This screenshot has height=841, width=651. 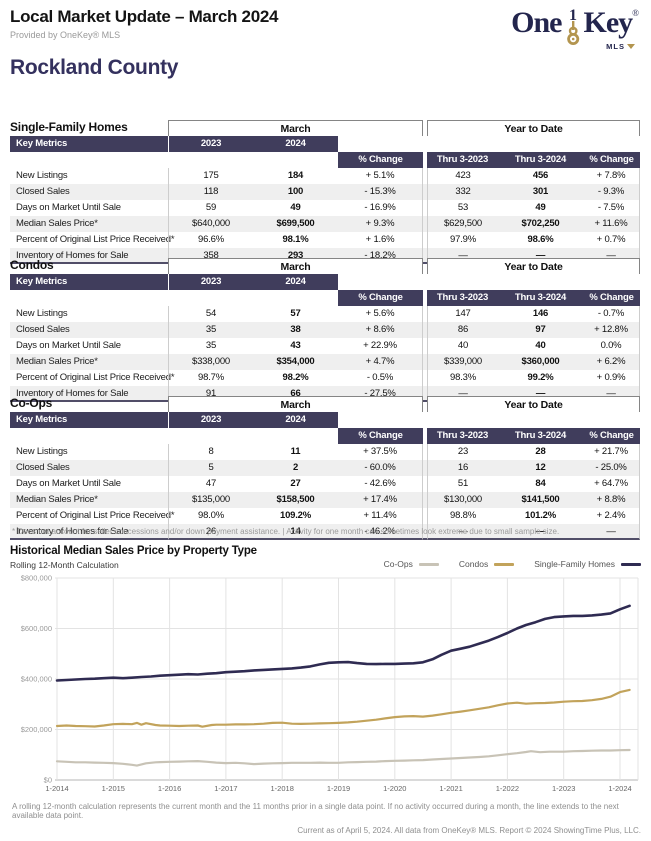 I want to click on metric-value: 35, so click(x=210, y=346).